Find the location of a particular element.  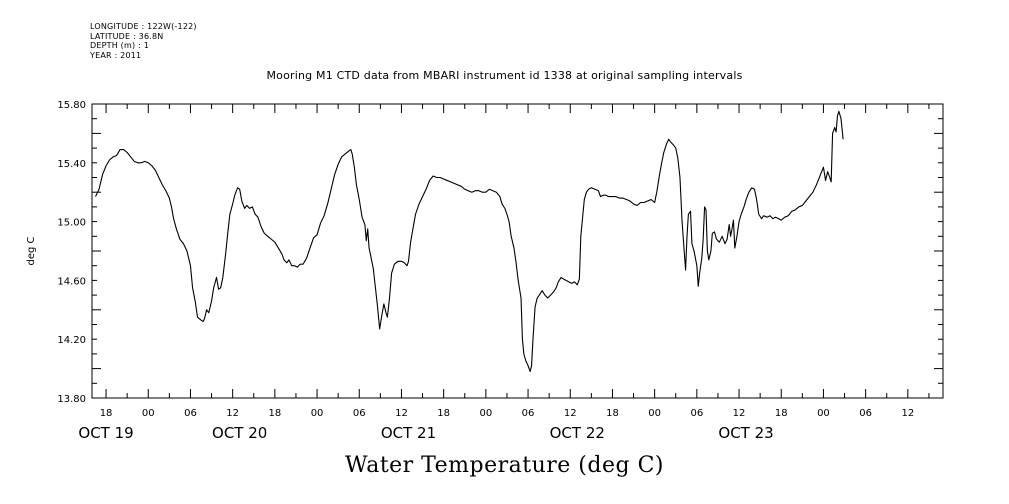

x-day-label: OCT 22 is located at coordinates (577, 433).